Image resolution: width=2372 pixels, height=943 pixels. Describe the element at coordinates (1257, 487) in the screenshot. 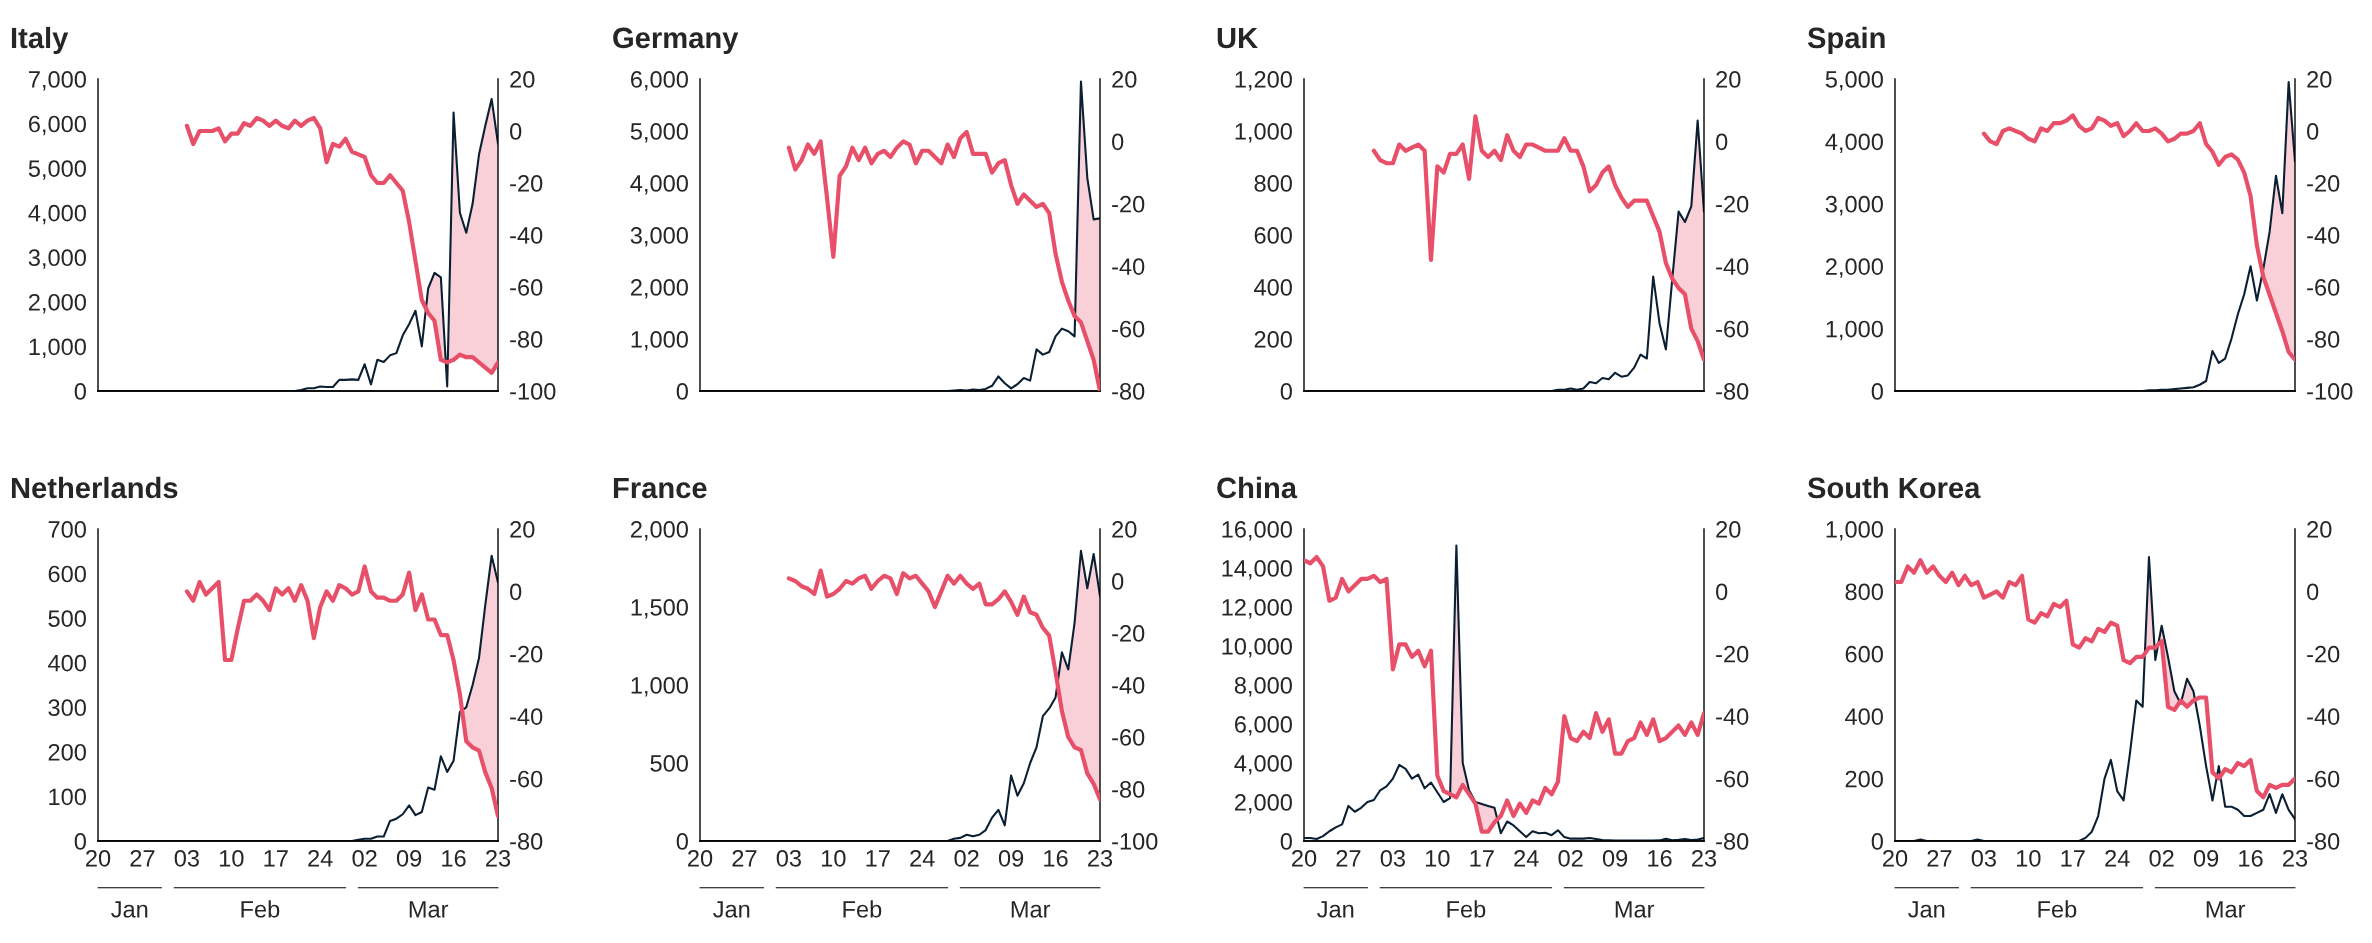

I see `chart-title: China` at that location.